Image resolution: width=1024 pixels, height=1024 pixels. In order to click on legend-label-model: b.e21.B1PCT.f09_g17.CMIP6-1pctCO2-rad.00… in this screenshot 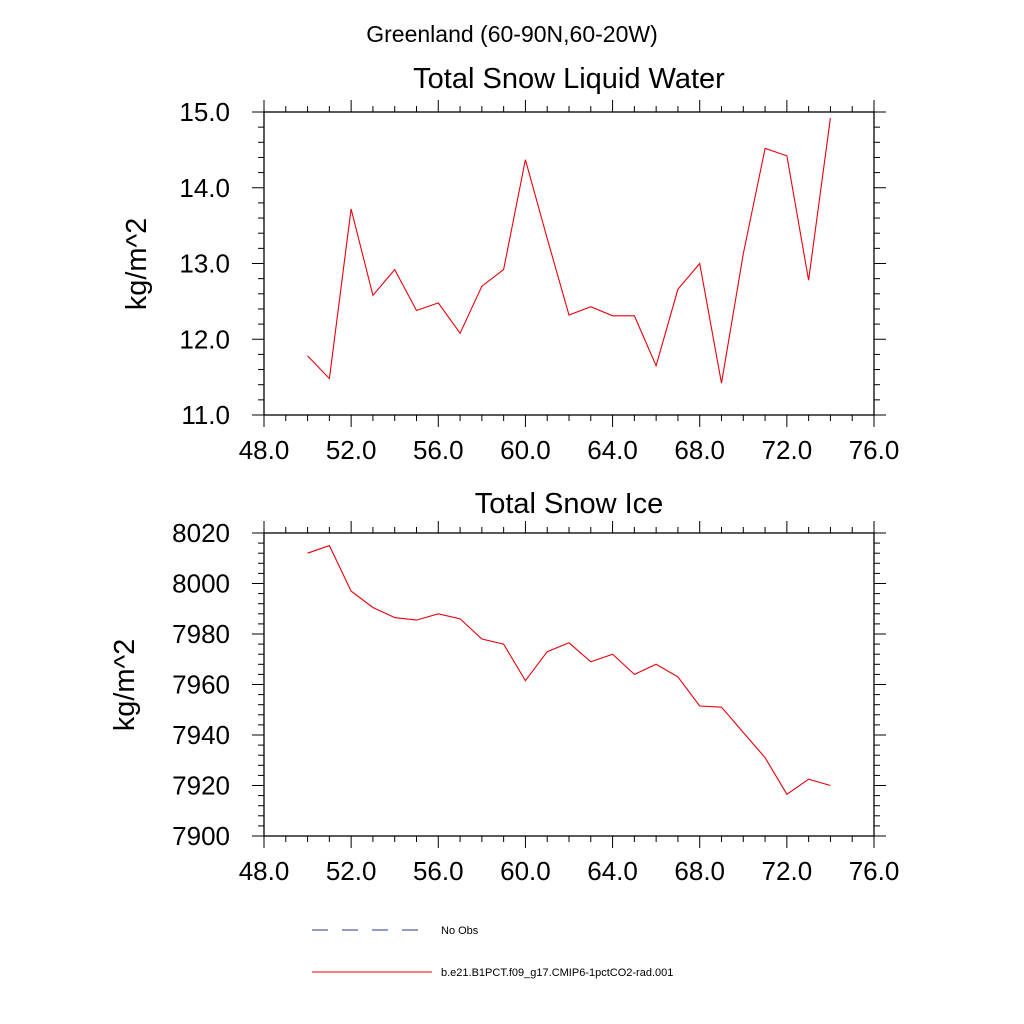, I will do `click(557, 973)`.